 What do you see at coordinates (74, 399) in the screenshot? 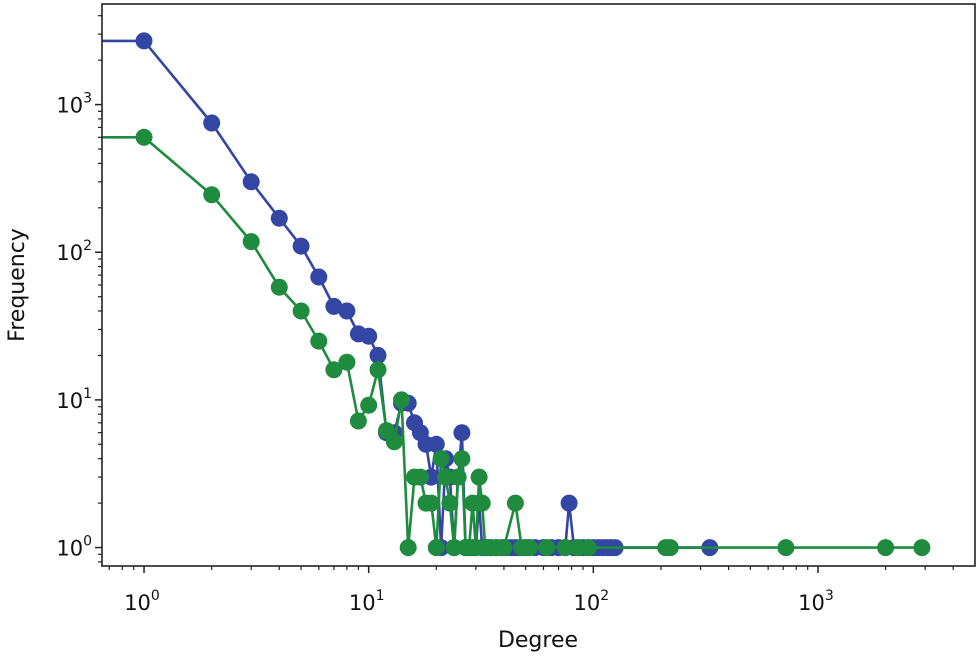
I see `y-tick-label: 101` at bounding box center [74, 399].